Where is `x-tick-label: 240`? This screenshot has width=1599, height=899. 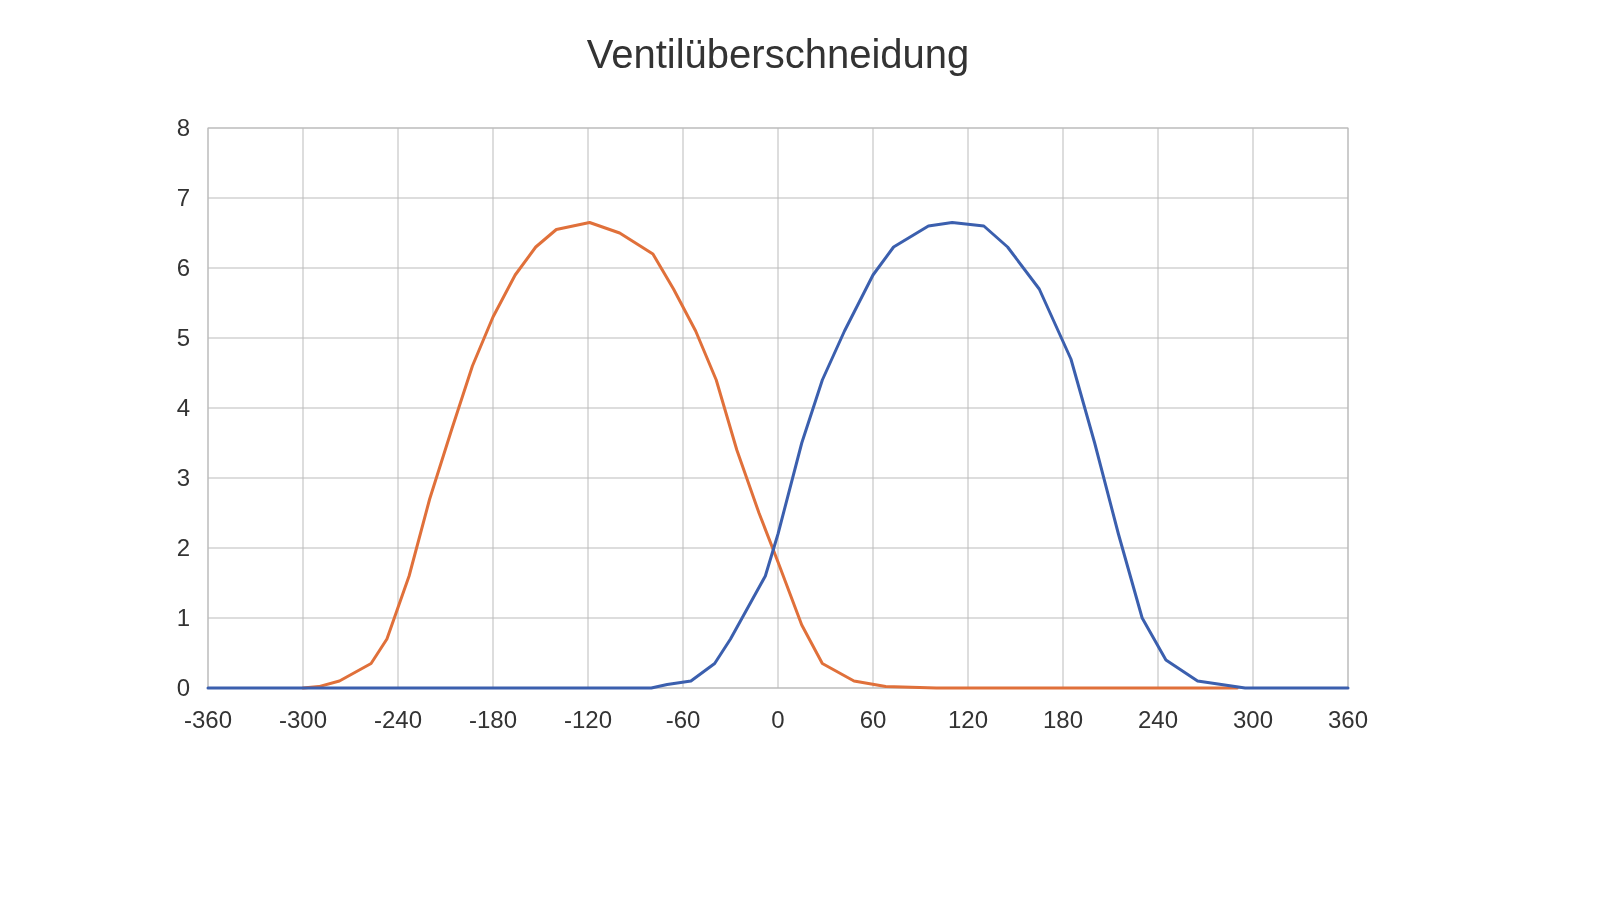
x-tick-label: 240 is located at coordinates (1158, 719).